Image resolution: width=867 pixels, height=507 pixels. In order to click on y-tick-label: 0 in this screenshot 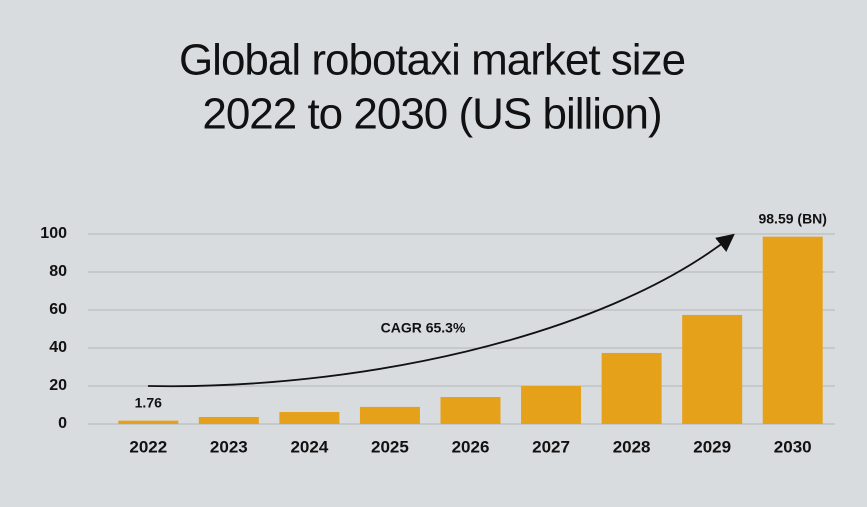, I will do `click(62, 423)`.